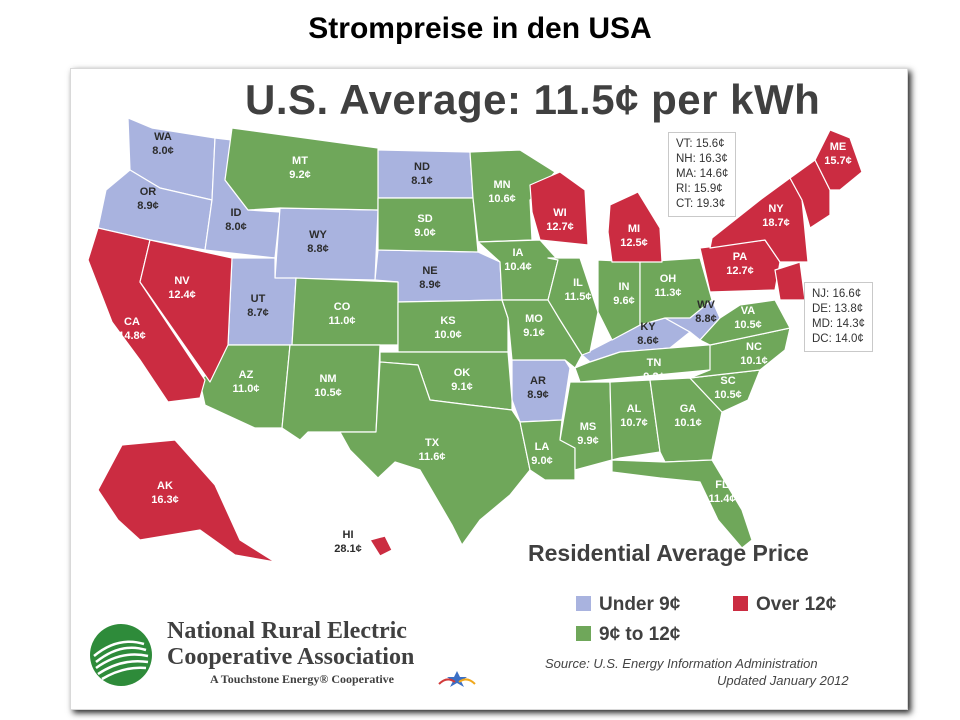  I want to click on label-OR: OR, so click(148, 192).